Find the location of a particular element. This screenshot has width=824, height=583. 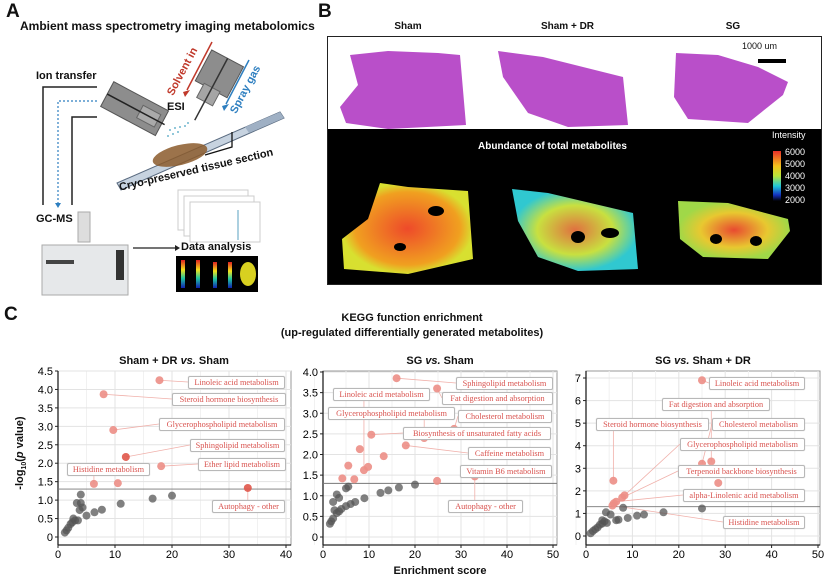

column-header-sham-dr: Sham + DR is located at coordinates (567, 26).